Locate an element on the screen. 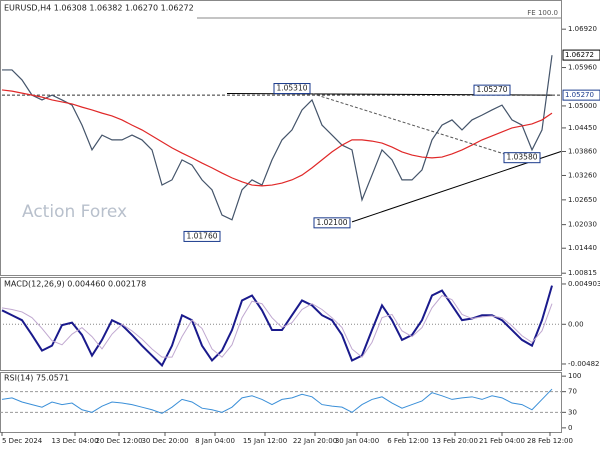 Image resolution: width=600 pixels, height=450 pixels. annotation-label: 1.05270 is located at coordinates (491, 89).